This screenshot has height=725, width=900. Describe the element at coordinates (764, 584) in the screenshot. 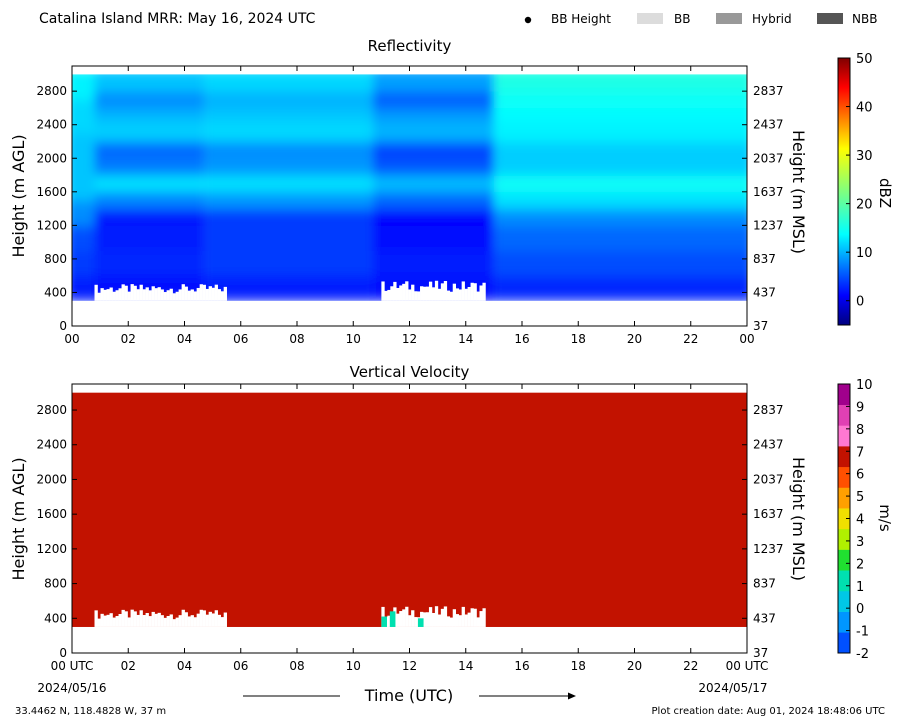

I see `velocity-y-tick-label-right: 837` at that location.